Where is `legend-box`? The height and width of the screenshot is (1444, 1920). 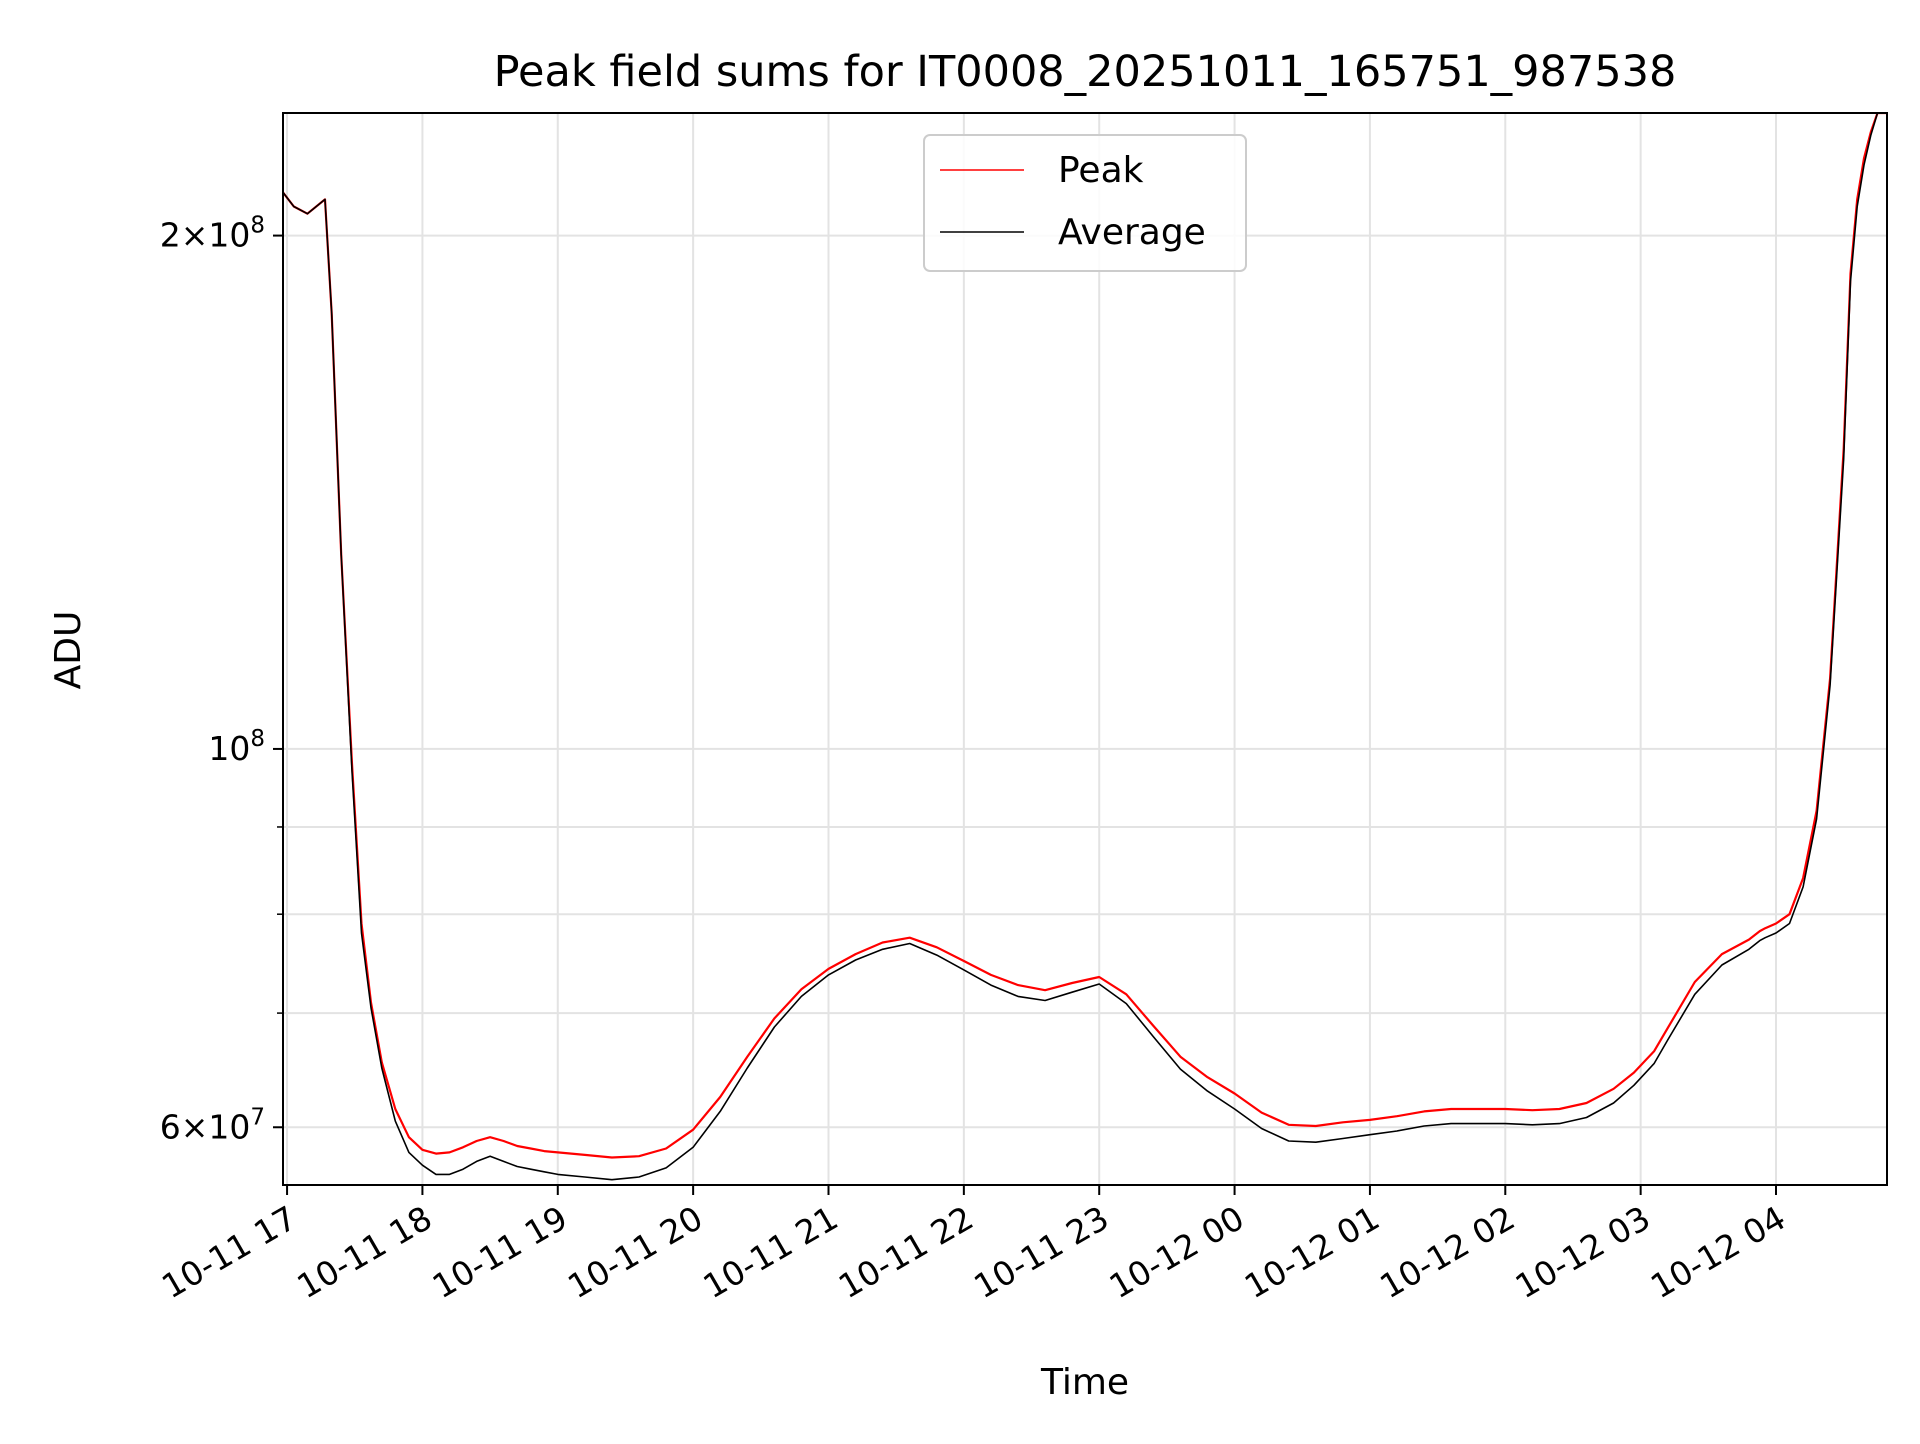
legend-box is located at coordinates (1085, 203).